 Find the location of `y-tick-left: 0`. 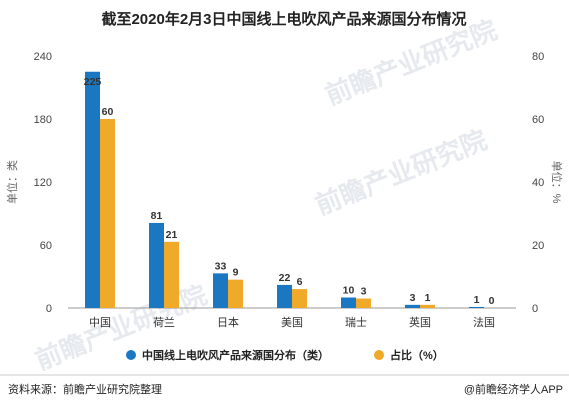

y-tick-left: 0 is located at coordinates (49, 309).